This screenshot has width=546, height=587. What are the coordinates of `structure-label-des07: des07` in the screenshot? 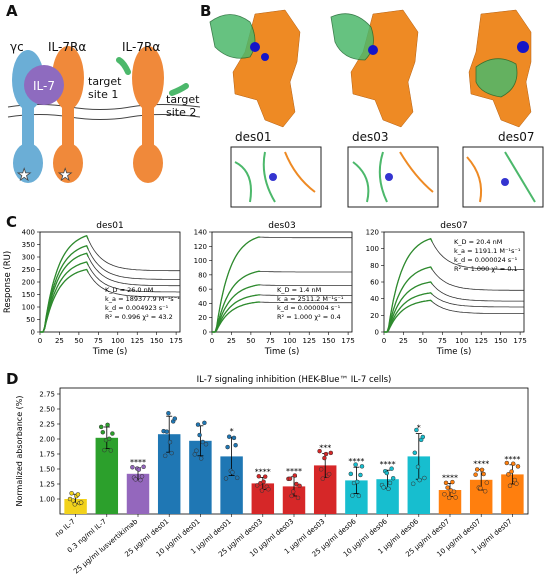 It's located at (516, 137).